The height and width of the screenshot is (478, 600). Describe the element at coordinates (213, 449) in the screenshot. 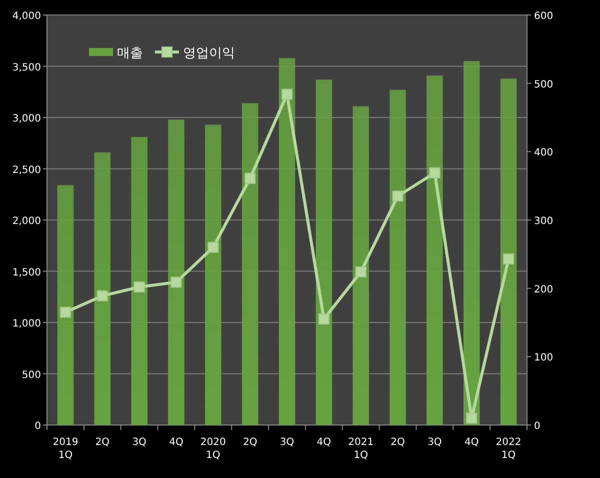

I see `x-tick-label: 2020 1Q` at that location.